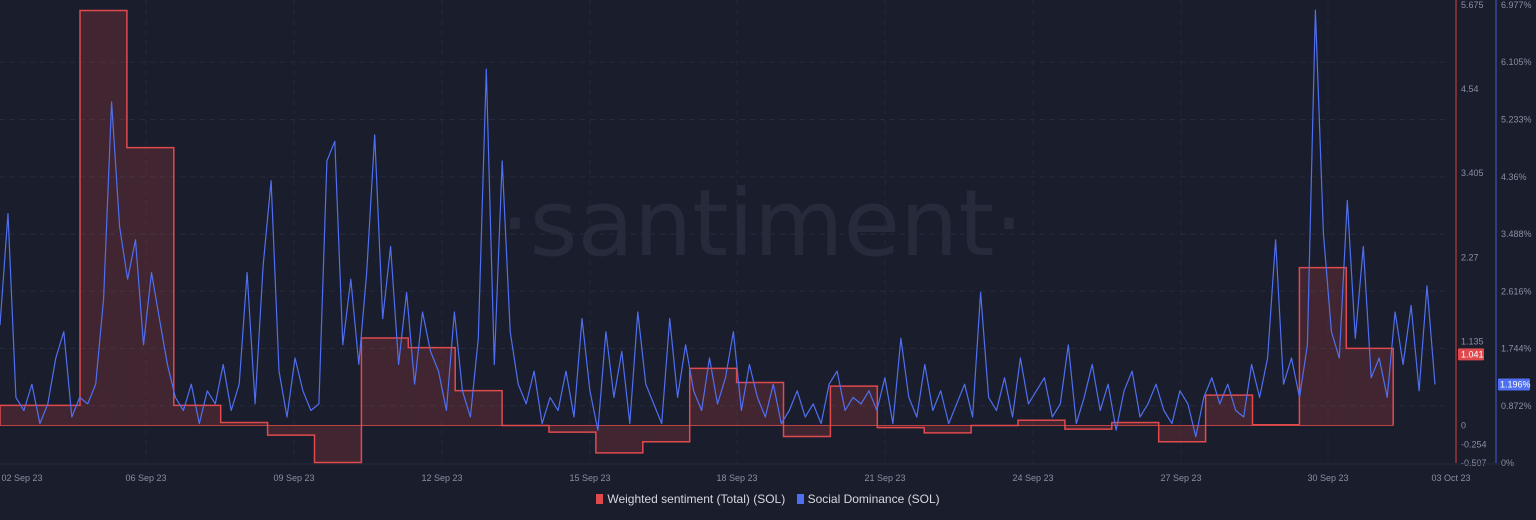 The width and height of the screenshot is (1536, 520). I want to click on y-right-tick: 5.233%, so click(1516, 119).